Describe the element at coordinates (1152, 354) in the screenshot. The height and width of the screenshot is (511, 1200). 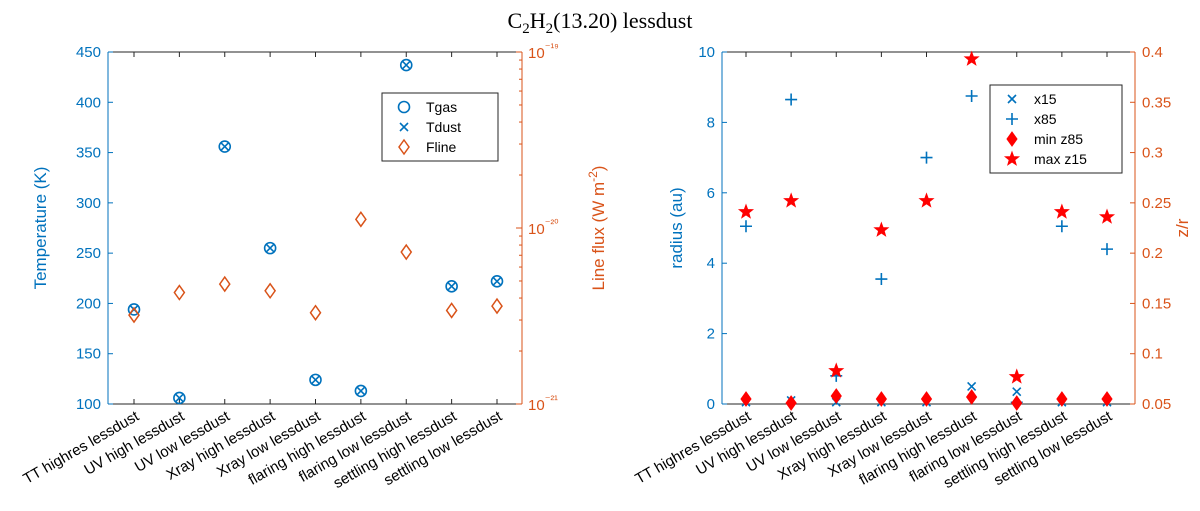
I see `right-tick-label: 0.1` at that location.